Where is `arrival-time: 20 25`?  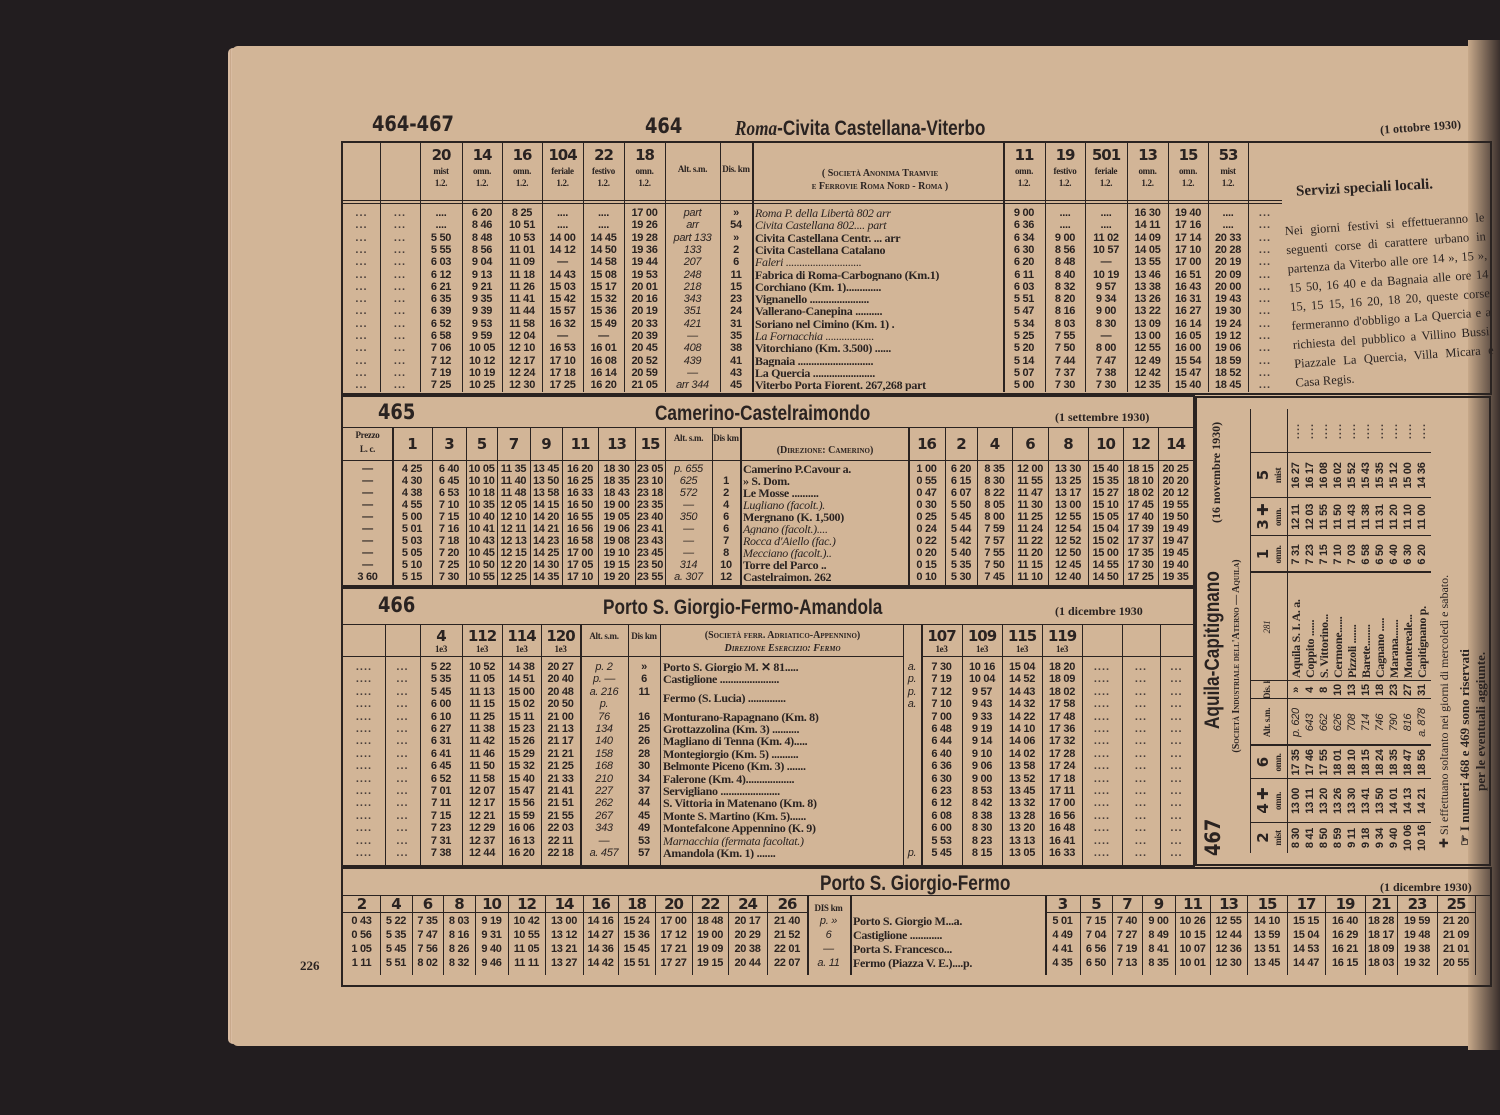 arrival-time: 20 25 is located at coordinates (1175, 469).